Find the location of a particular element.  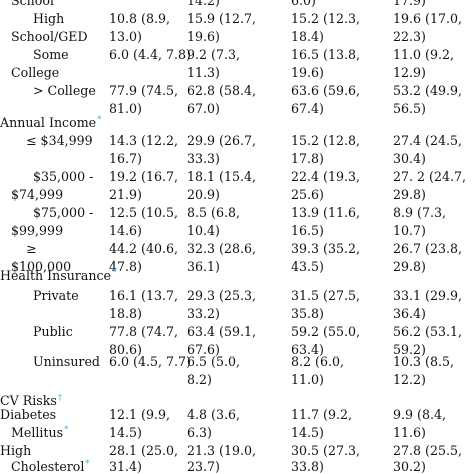

table-cell: 33.3) is located at coordinates (203, 158).